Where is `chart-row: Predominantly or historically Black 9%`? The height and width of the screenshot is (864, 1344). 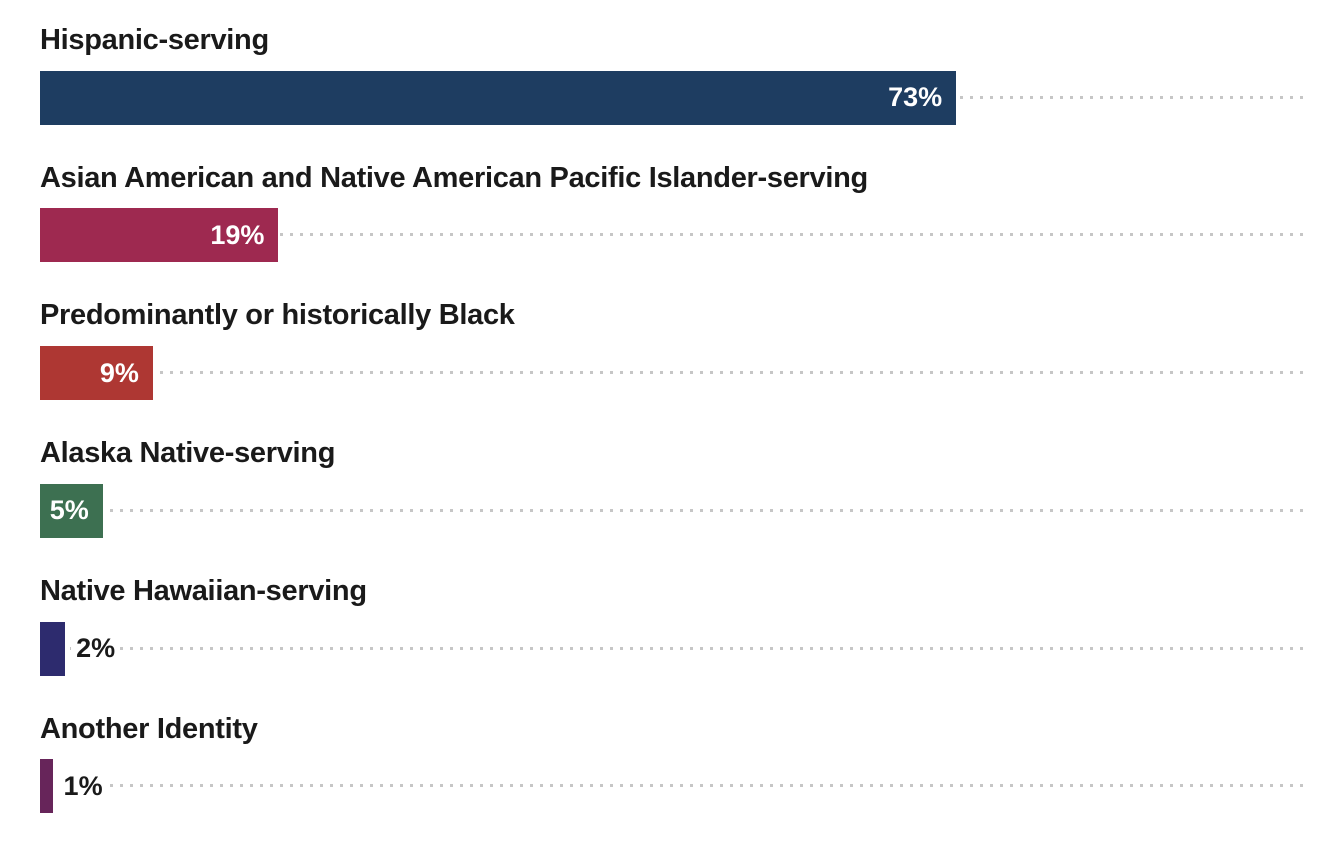 chart-row: Predominantly or historically Black 9% is located at coordinates (671, 350).